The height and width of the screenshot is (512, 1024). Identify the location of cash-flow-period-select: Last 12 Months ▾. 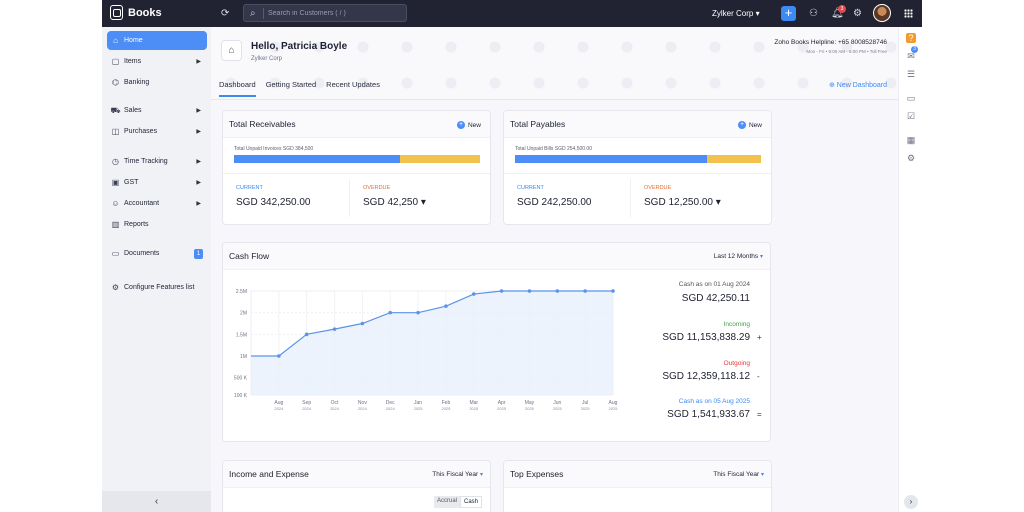
(738, 256).